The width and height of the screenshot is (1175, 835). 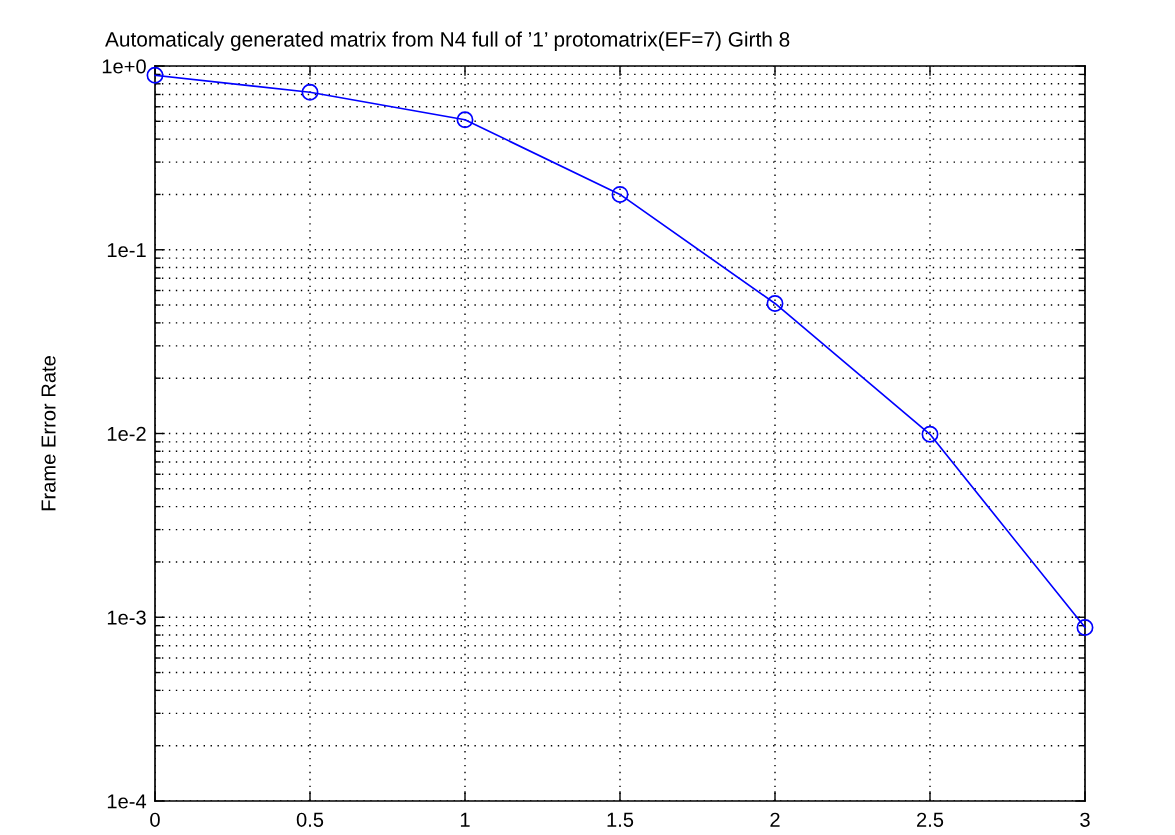 What do you see at coordinates (620, 819) in the screenshot?
I see `x-tick-label: 1.5` at bounding box center [620, 819].